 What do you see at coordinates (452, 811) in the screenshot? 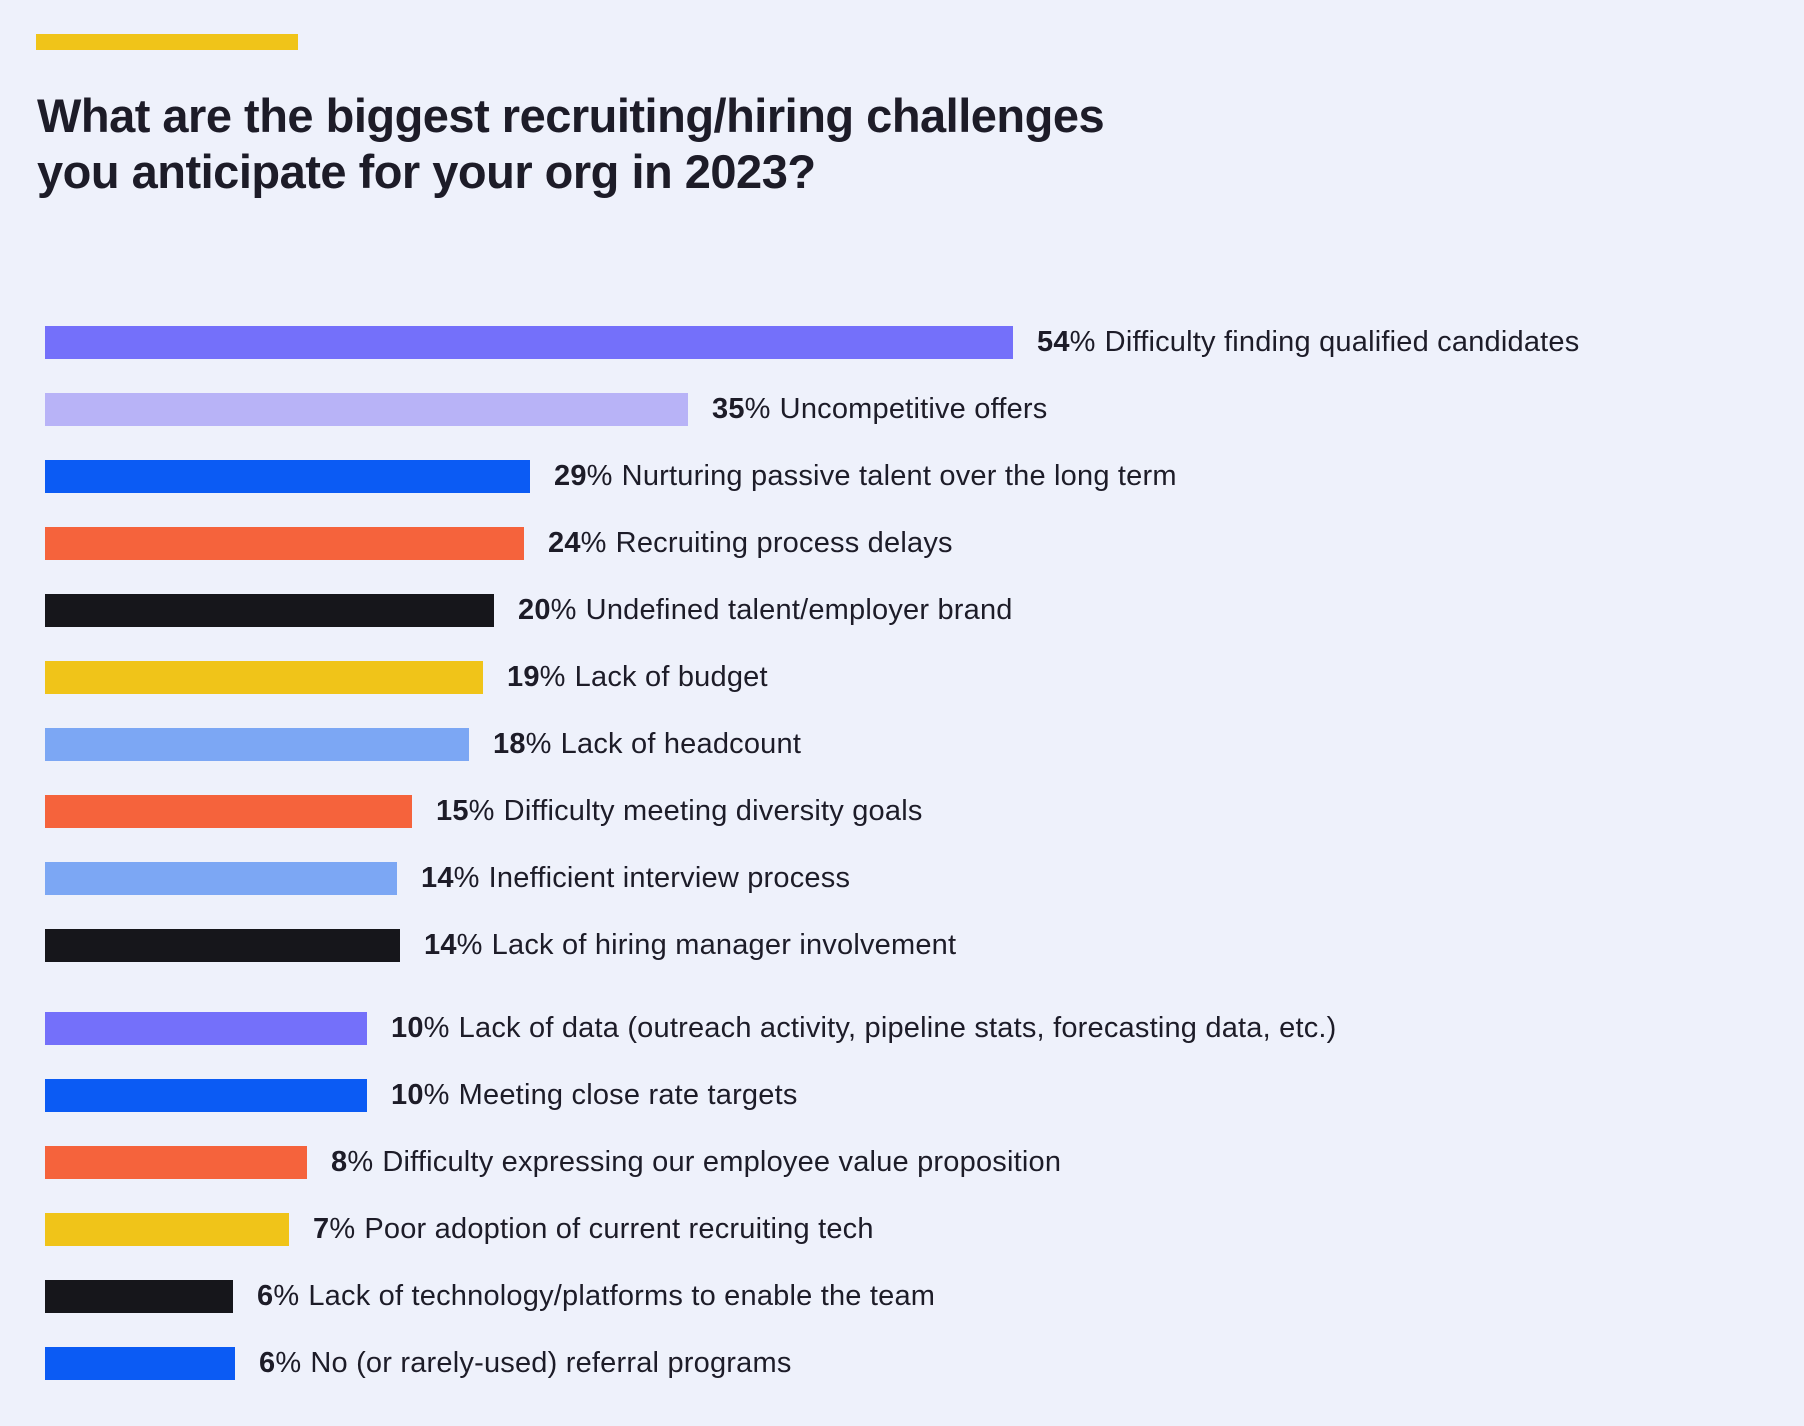
I see `bar-value: 15` at bounding box center [452, 811].